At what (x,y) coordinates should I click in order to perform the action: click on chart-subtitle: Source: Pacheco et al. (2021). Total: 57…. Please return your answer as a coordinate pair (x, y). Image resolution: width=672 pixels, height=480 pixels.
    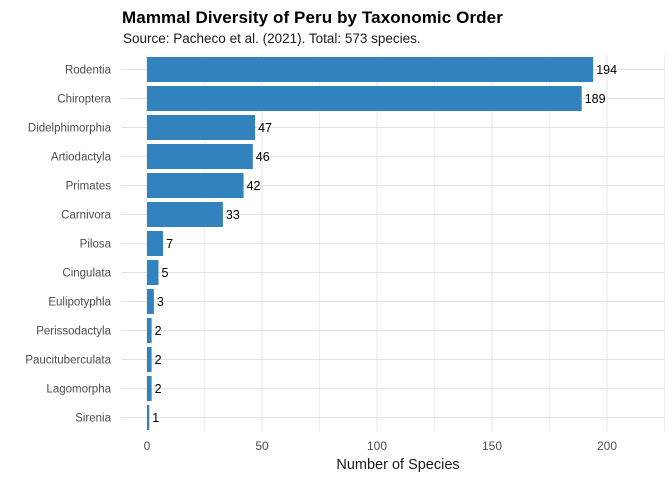
    Looking at the image, I should click on (272, 38).